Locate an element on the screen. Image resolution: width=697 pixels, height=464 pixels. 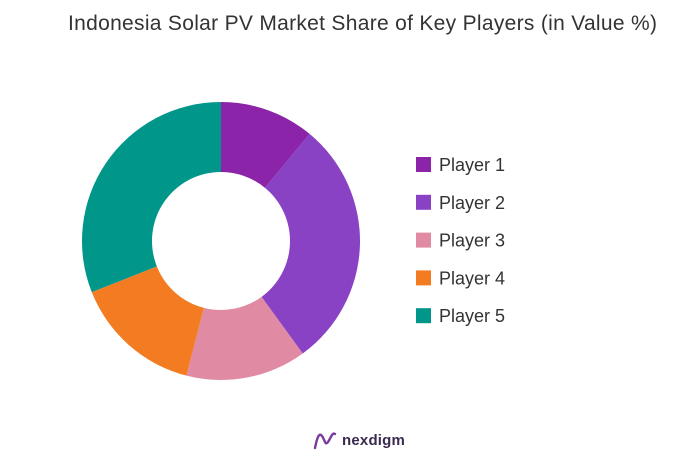
legend-label-4: Player 4 is located at coordinates (472, 278).